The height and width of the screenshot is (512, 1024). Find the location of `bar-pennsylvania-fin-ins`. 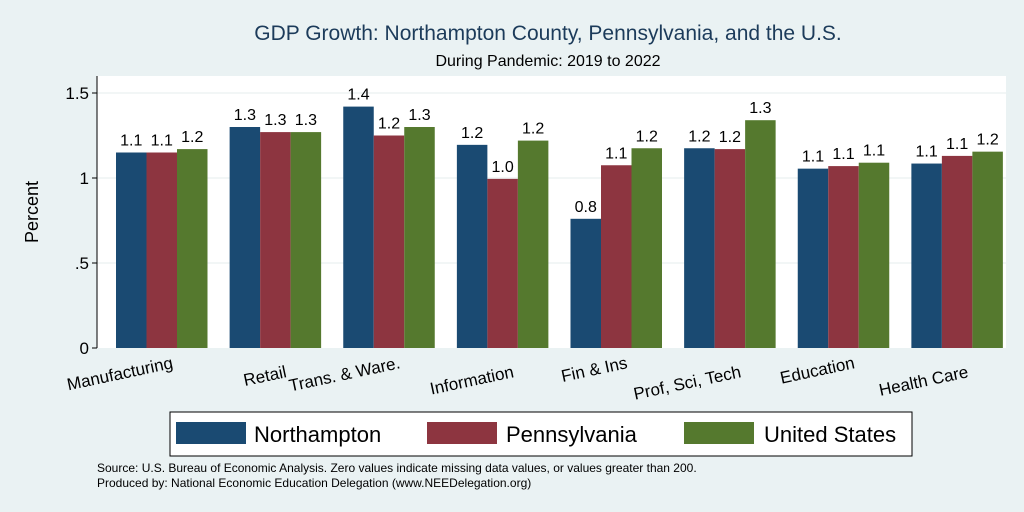

bar-pennsylvania-fin-ins is located at coordinates (616, 256).